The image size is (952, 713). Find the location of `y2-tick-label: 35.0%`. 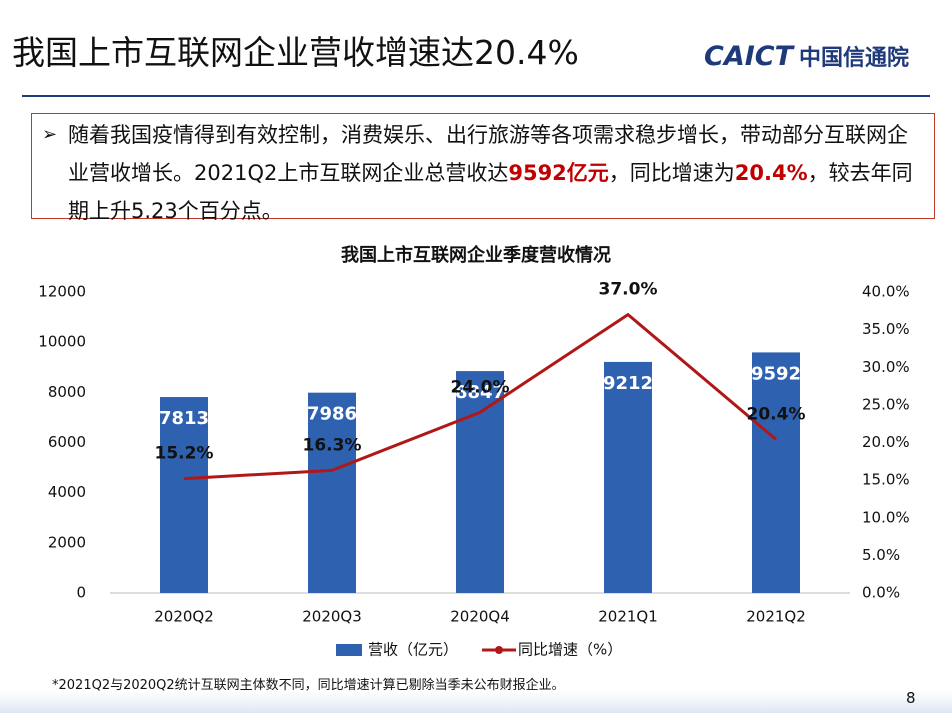

y2-tick-label: 35.0% is located at coordinates (886, 329).